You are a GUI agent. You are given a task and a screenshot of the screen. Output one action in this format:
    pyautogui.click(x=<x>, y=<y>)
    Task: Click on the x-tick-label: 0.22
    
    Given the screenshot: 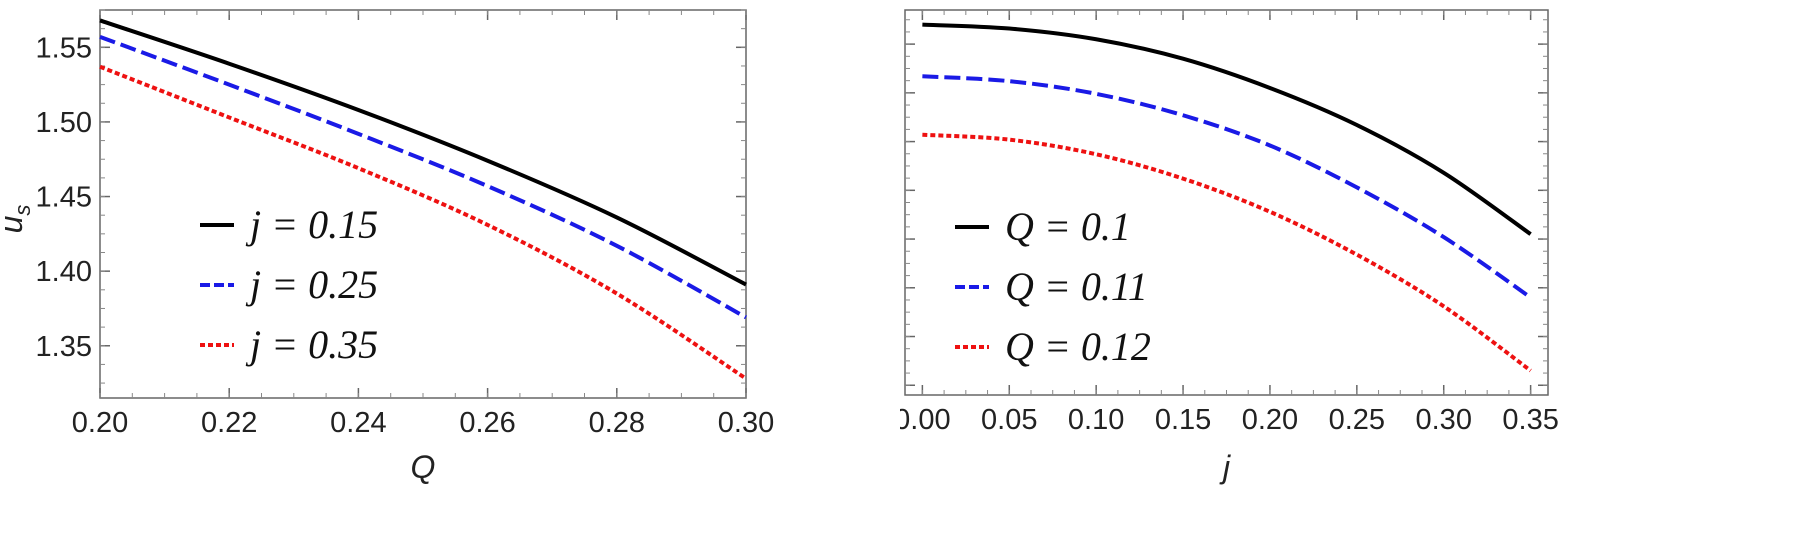 What is the action you would take?
    pyautogui.click(x=229, y=423)
    